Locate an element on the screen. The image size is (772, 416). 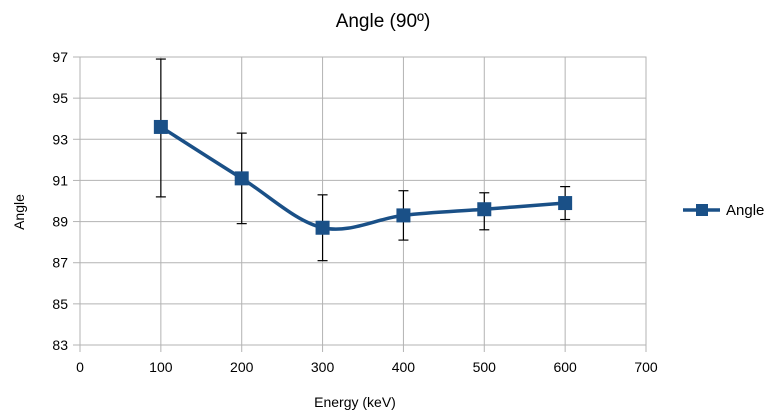
x-axis-ticks: 0 100 200 300 400 500 600 700 is located at coordinates (367, 360).